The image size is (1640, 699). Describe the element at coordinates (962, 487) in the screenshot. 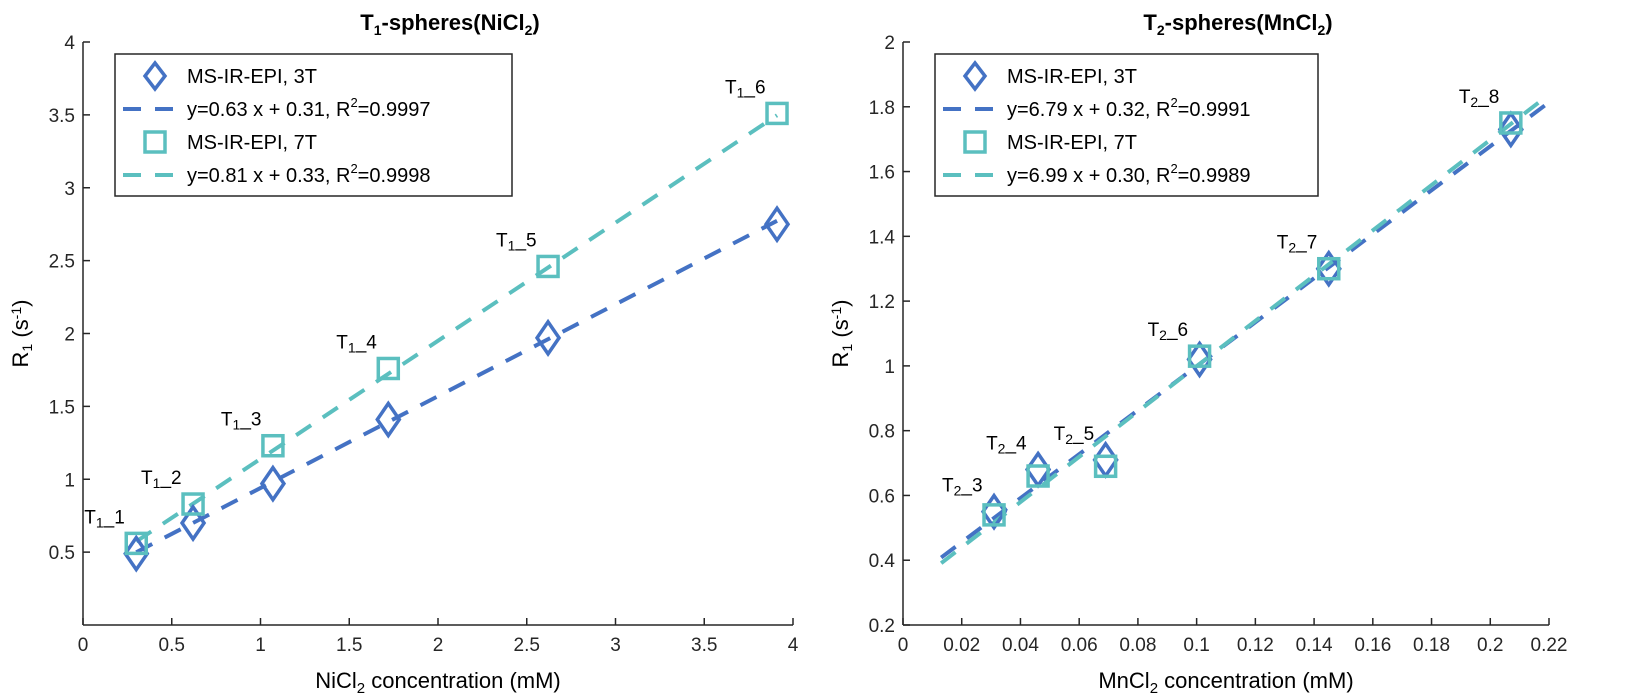

I see `point-annotation: T2_3` at that location.